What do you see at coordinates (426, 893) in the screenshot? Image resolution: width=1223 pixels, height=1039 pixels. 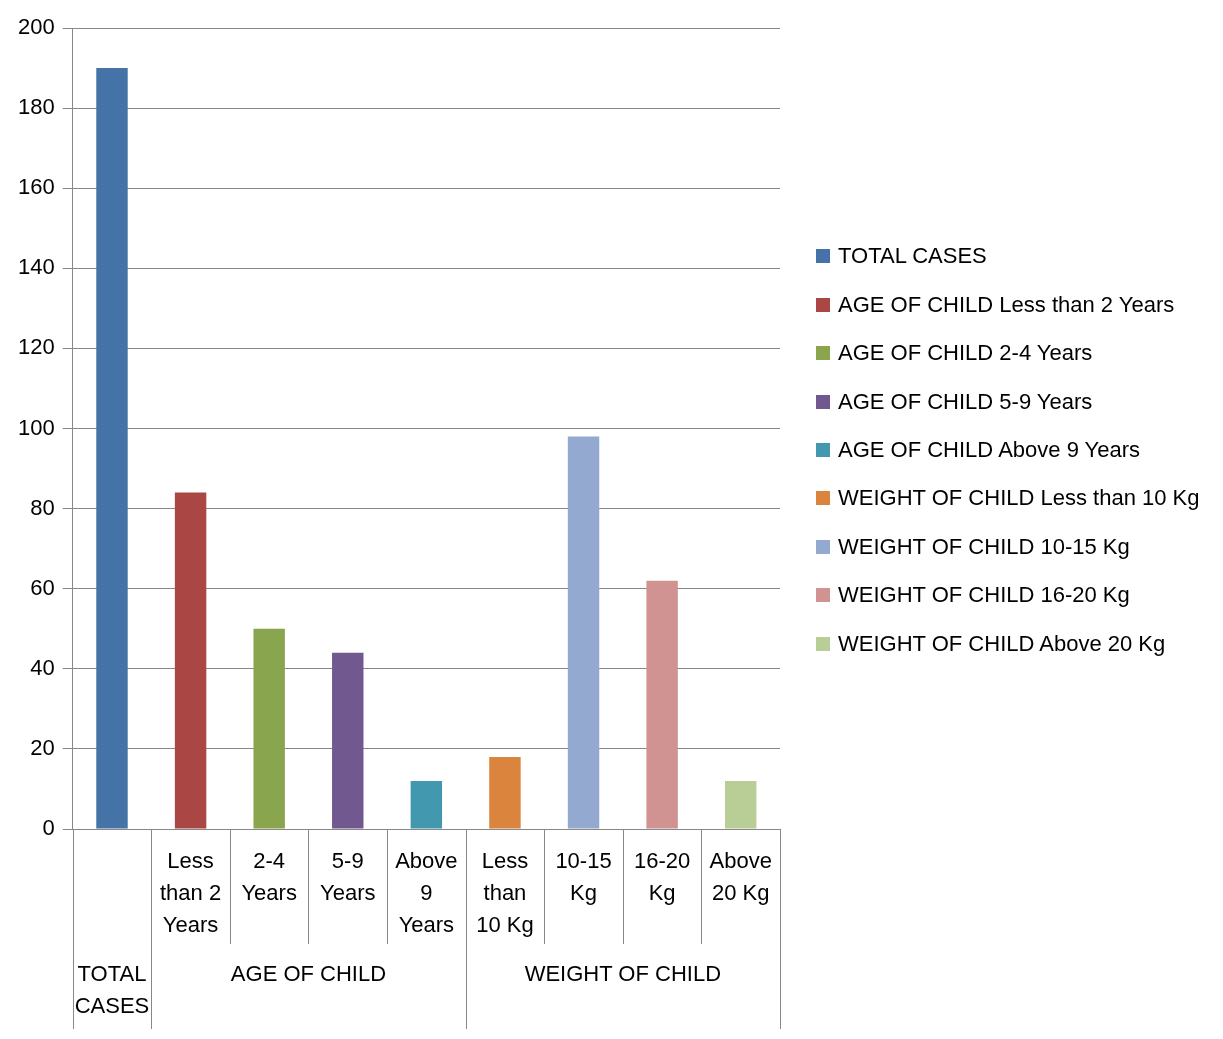 I see `x-tick-label: Above 9 Years` at bounding box center [426, 893].